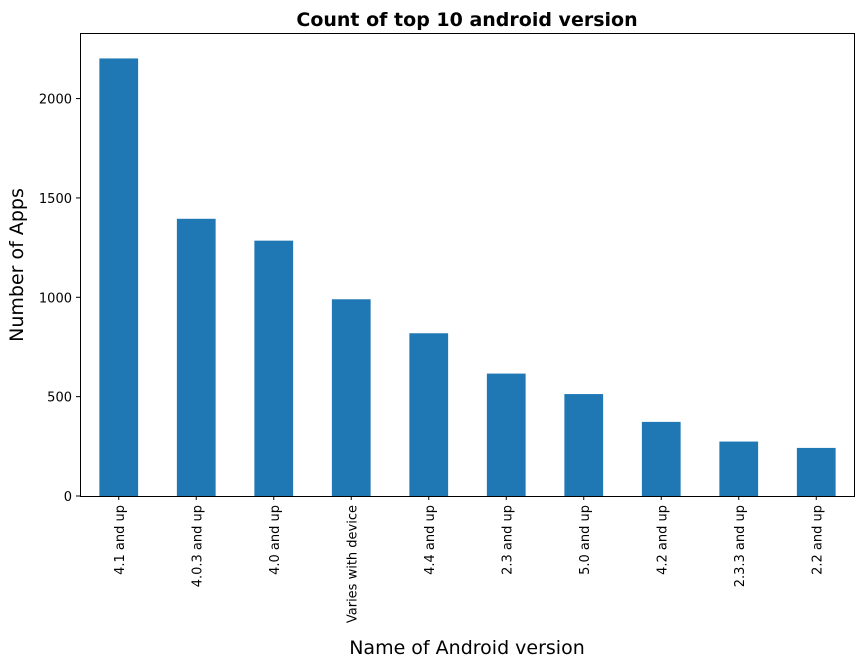  What do you see at coordinates (59, 398) in the screenshot?
I see `y-tick-label: 500` at bounding box center [59, 398].